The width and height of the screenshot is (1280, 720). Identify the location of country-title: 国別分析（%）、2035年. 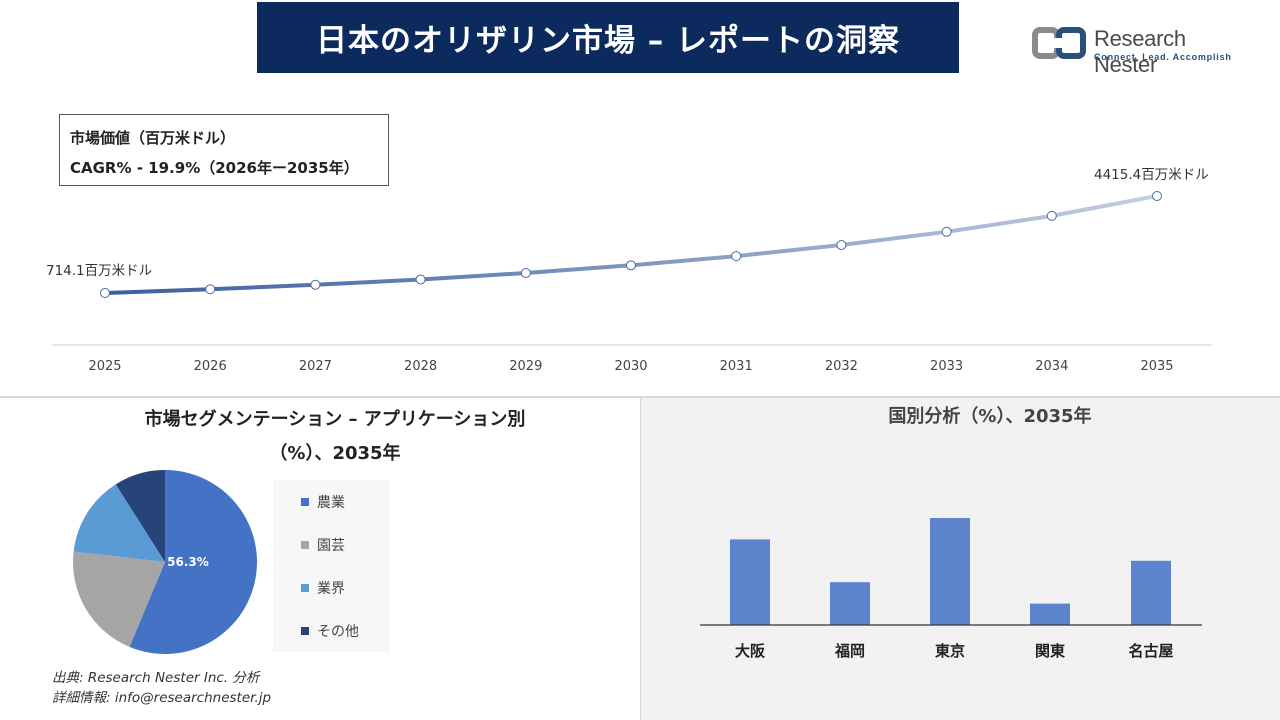
(990, 416).